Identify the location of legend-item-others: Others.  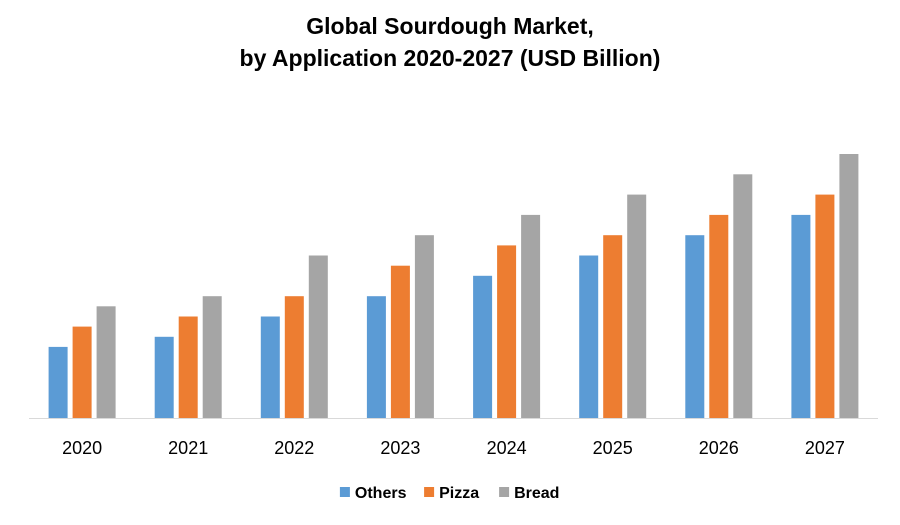
(373, 493).